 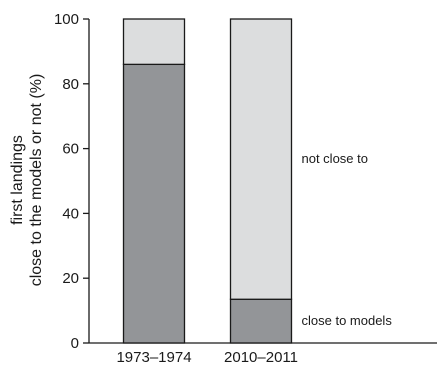 What do you see at coordinates (66, 19) in the screenshot?
I see `y-tick-label-100: 100` at bounding box center [66, 19].